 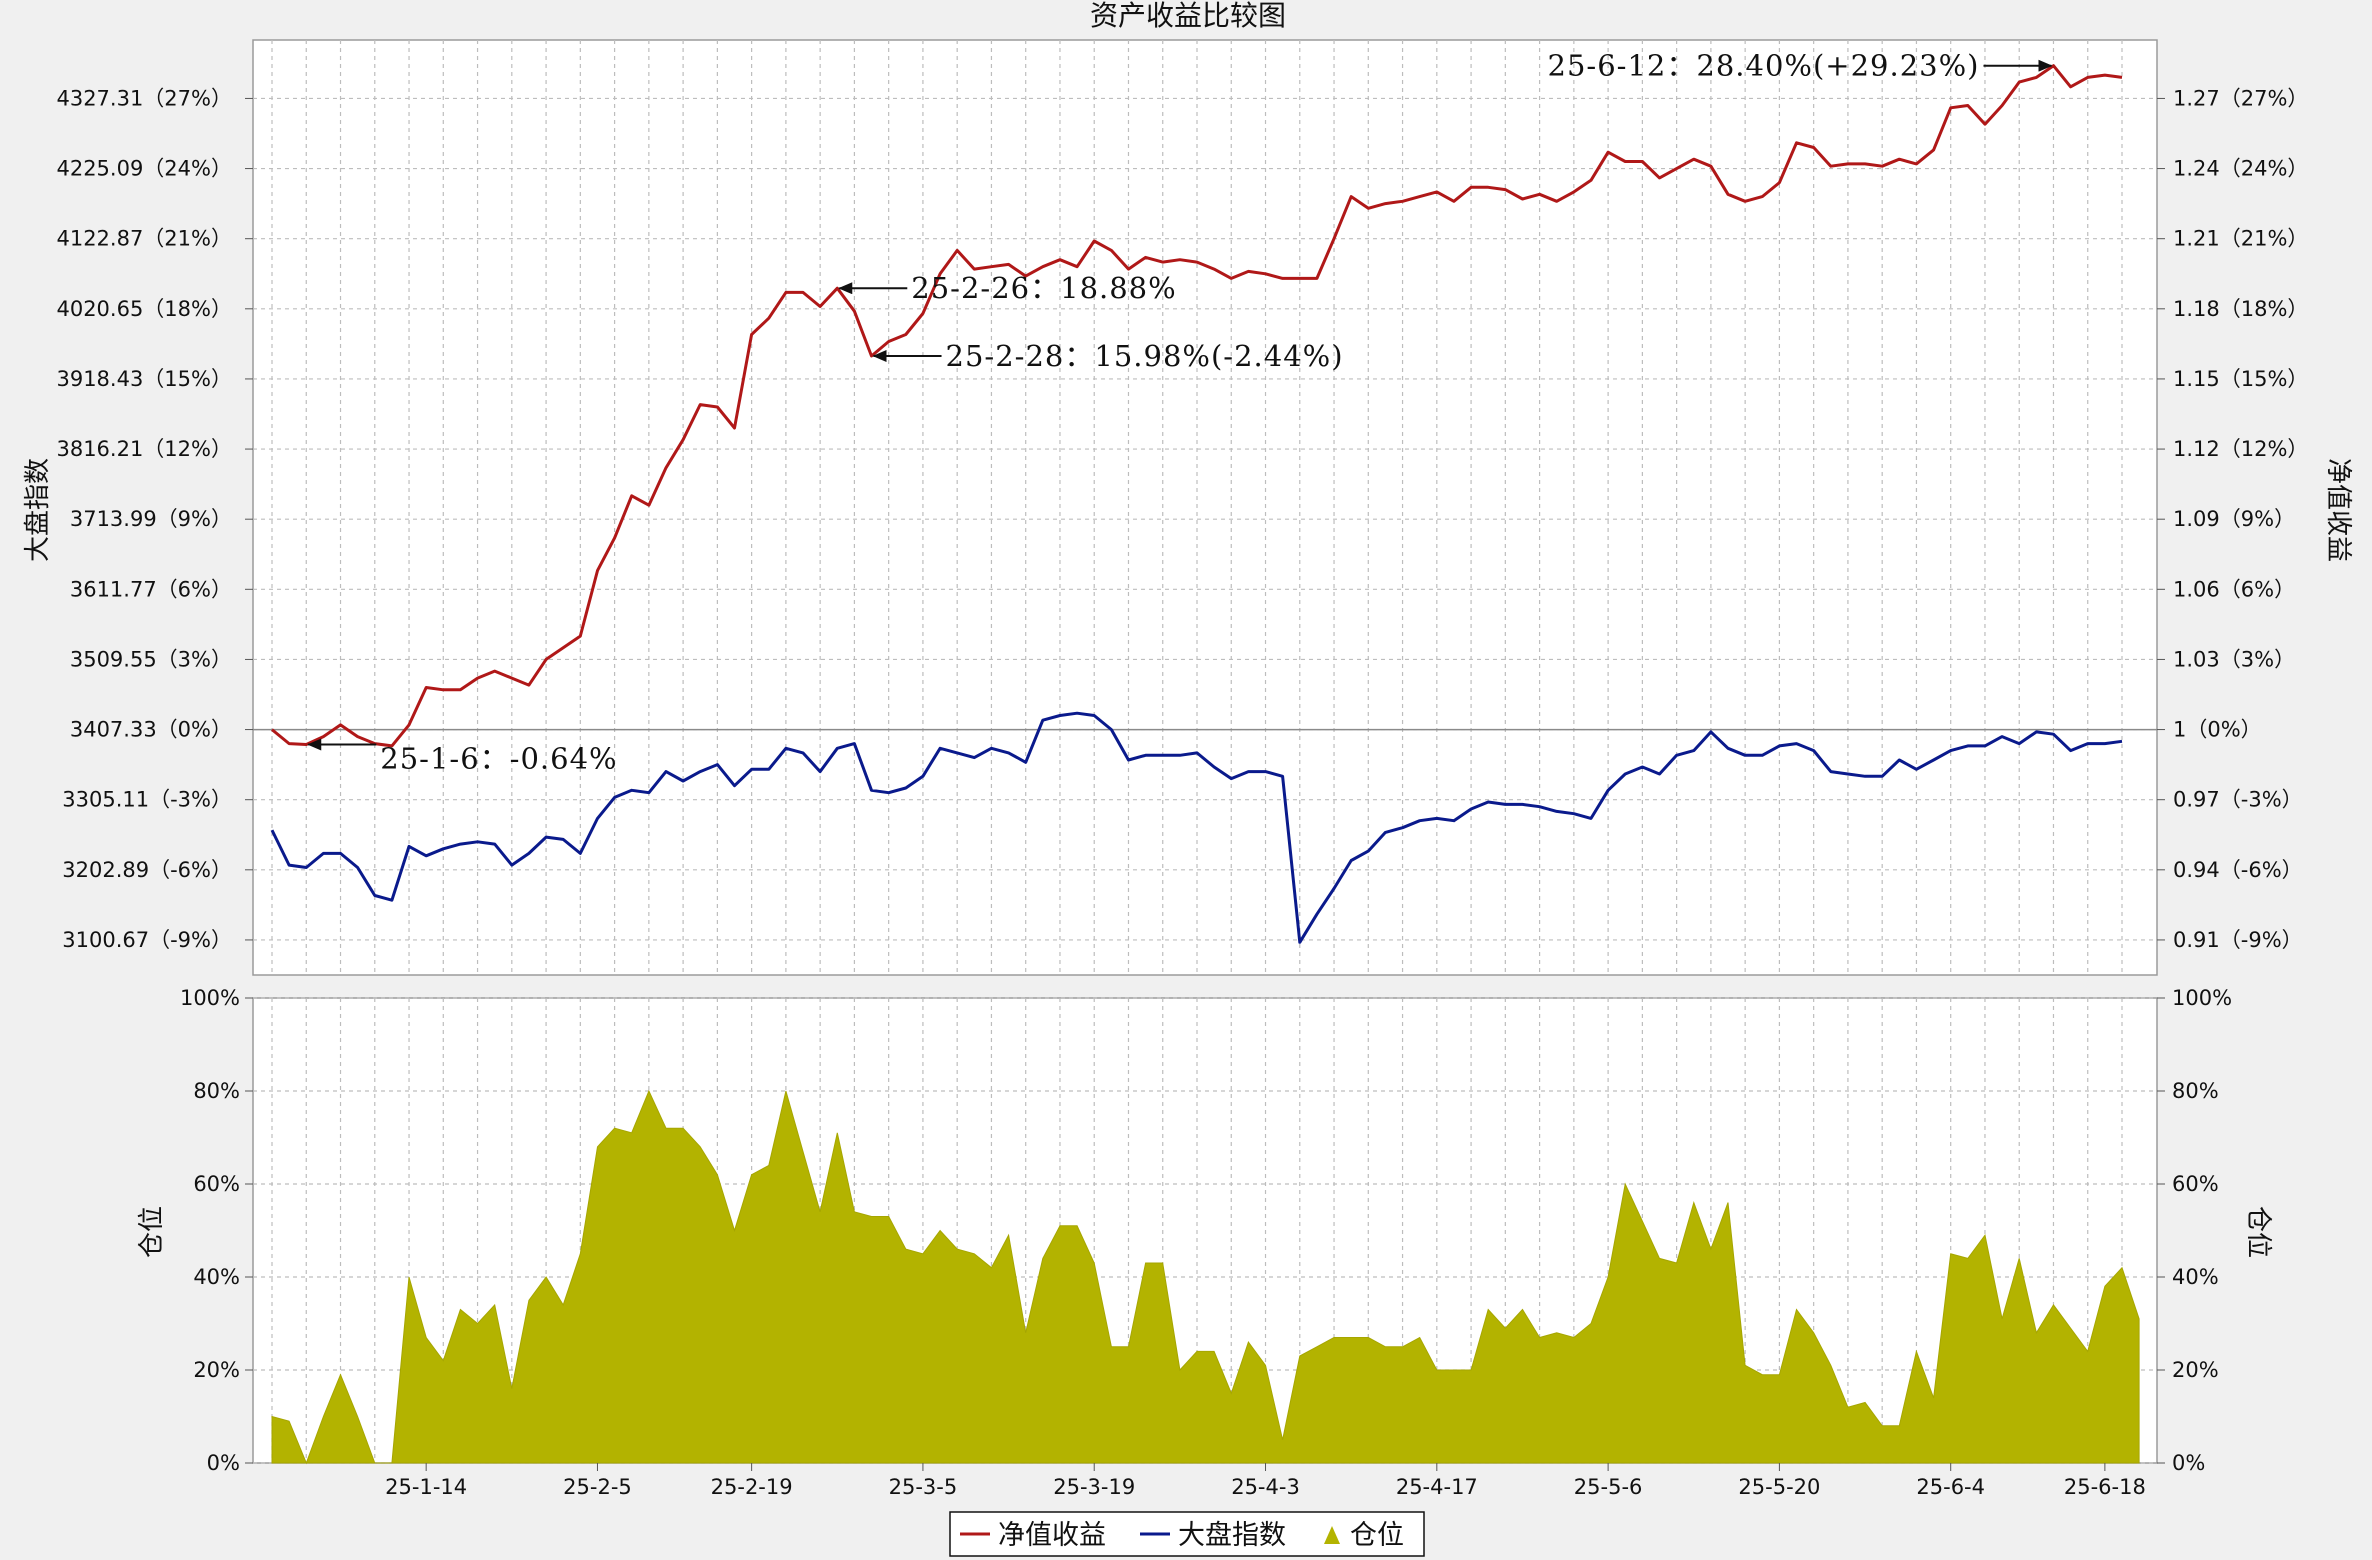 I want to click on y-tick-right: 0.91（-9%）, so click(x=2238, y=940).